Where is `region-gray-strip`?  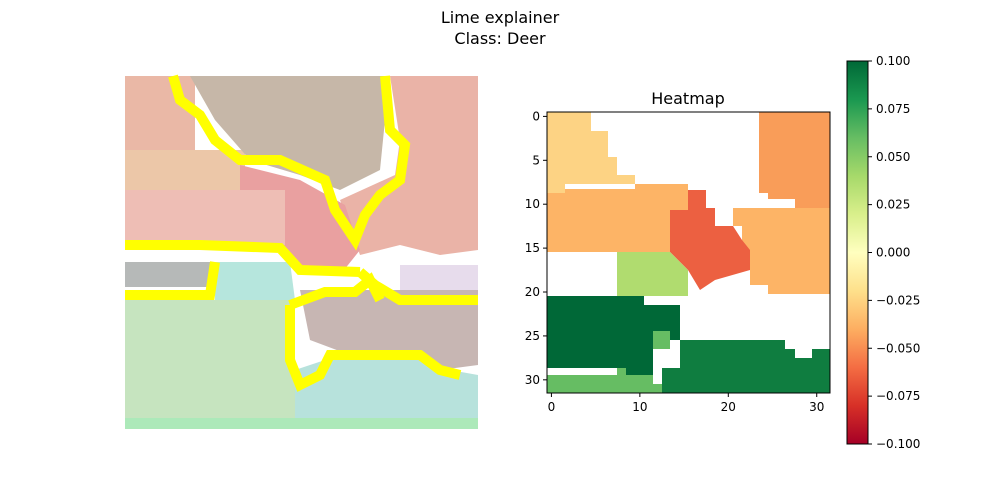
region-gray-strip is located at coordinates (170, 274).